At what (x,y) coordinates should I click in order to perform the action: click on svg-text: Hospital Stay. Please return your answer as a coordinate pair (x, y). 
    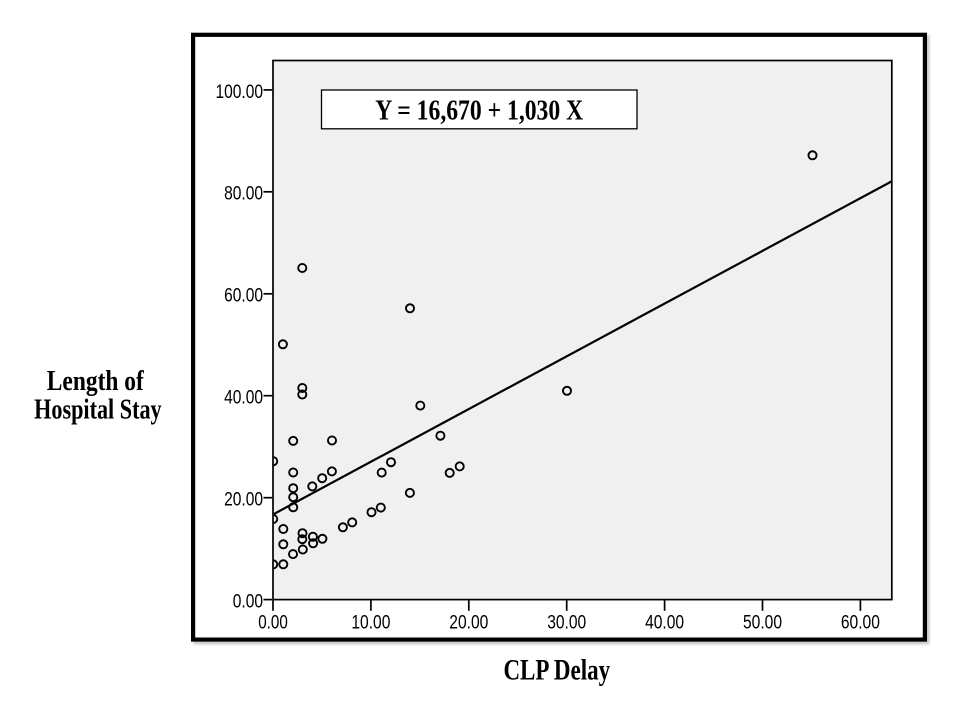
    Looking at the image, I should click on (98, 409).